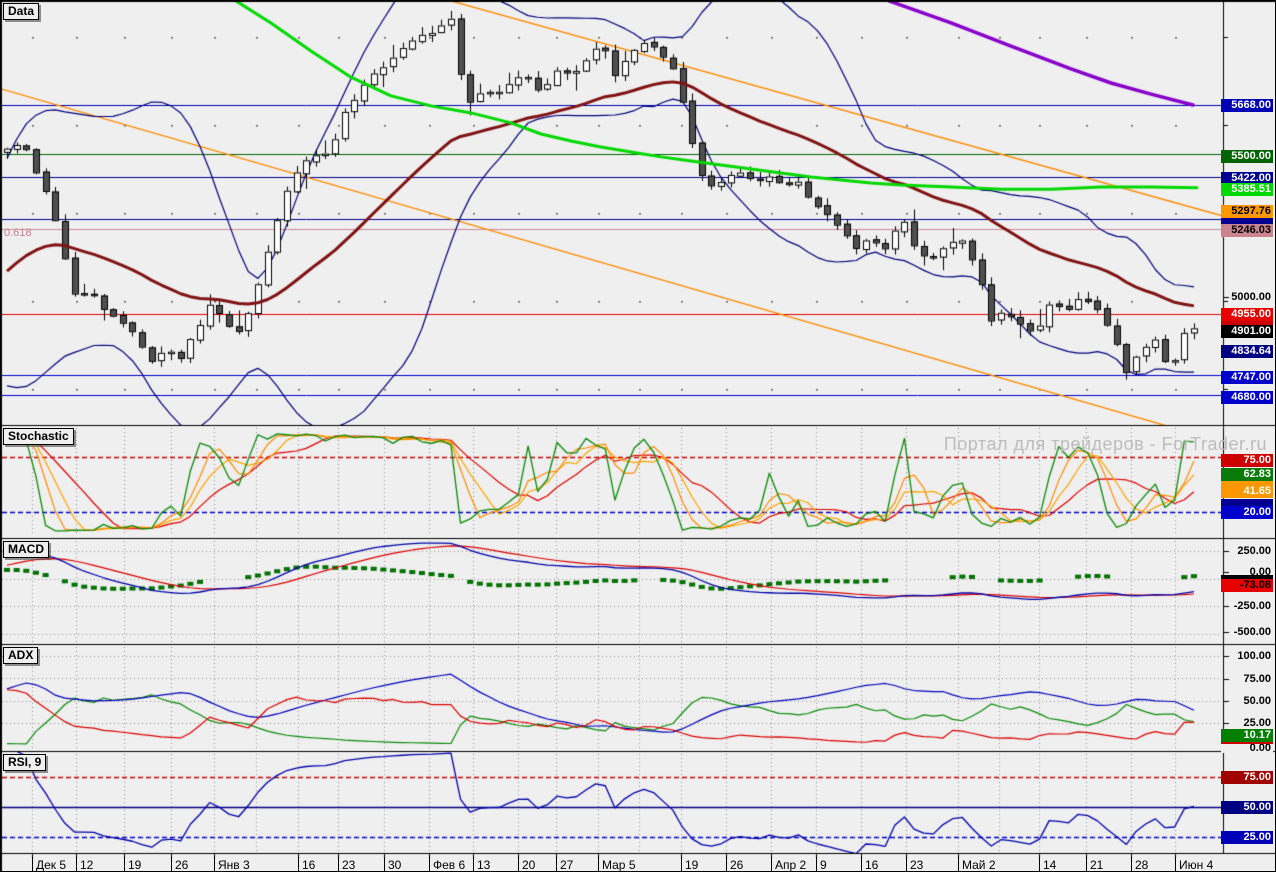  I want to click on price-label: 4680.00, so click(1247, 397).